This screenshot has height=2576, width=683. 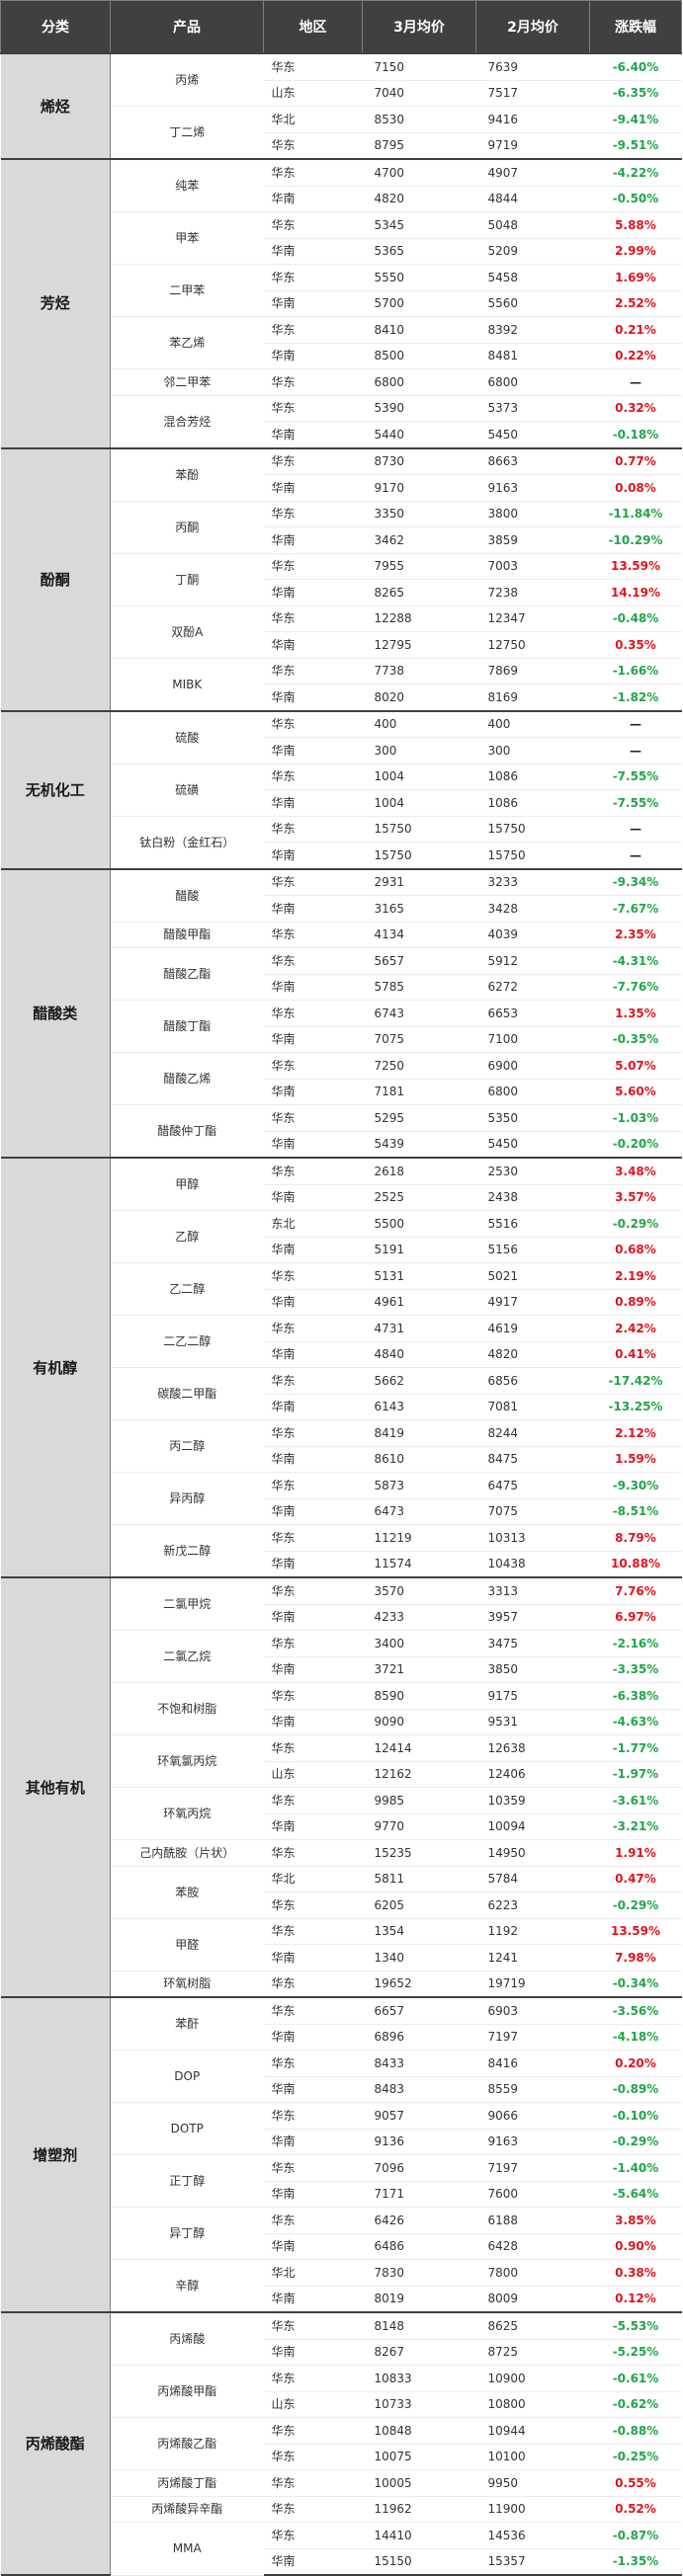 What do you see at coordinates (341, 106) in the screenshot?
I see `table-row: 烯烃 丙烯 华东 7150 7639 -6.40%` at bounding box center [341, 106].